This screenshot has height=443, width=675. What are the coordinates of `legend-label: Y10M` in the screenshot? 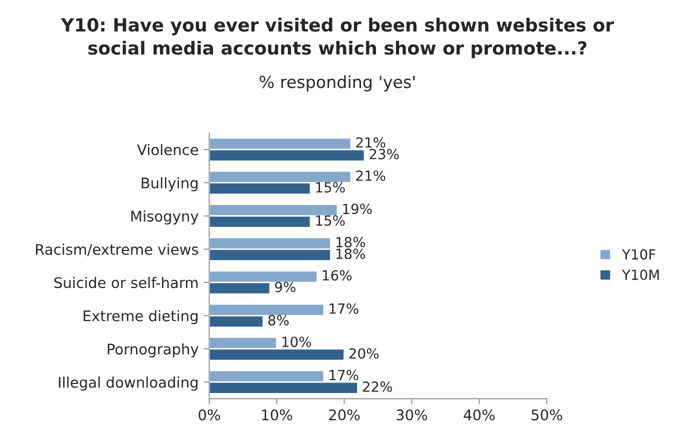 It's located at (640, 275).